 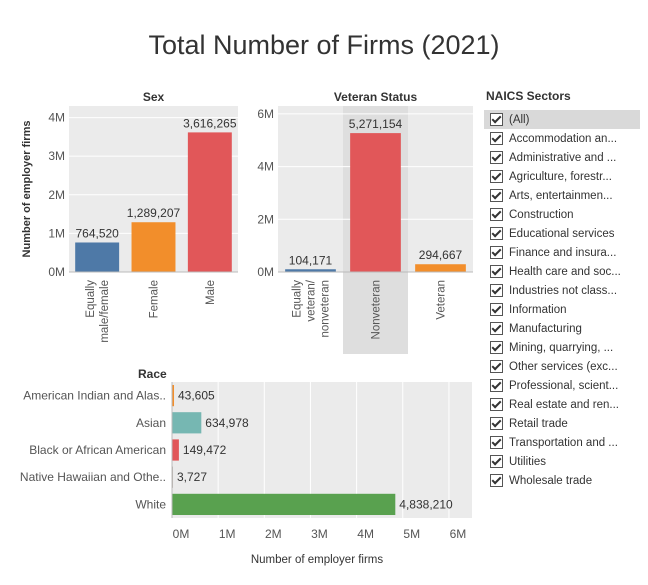 I want to click on data-label: 5,271,154, so click(x=376, y=124).